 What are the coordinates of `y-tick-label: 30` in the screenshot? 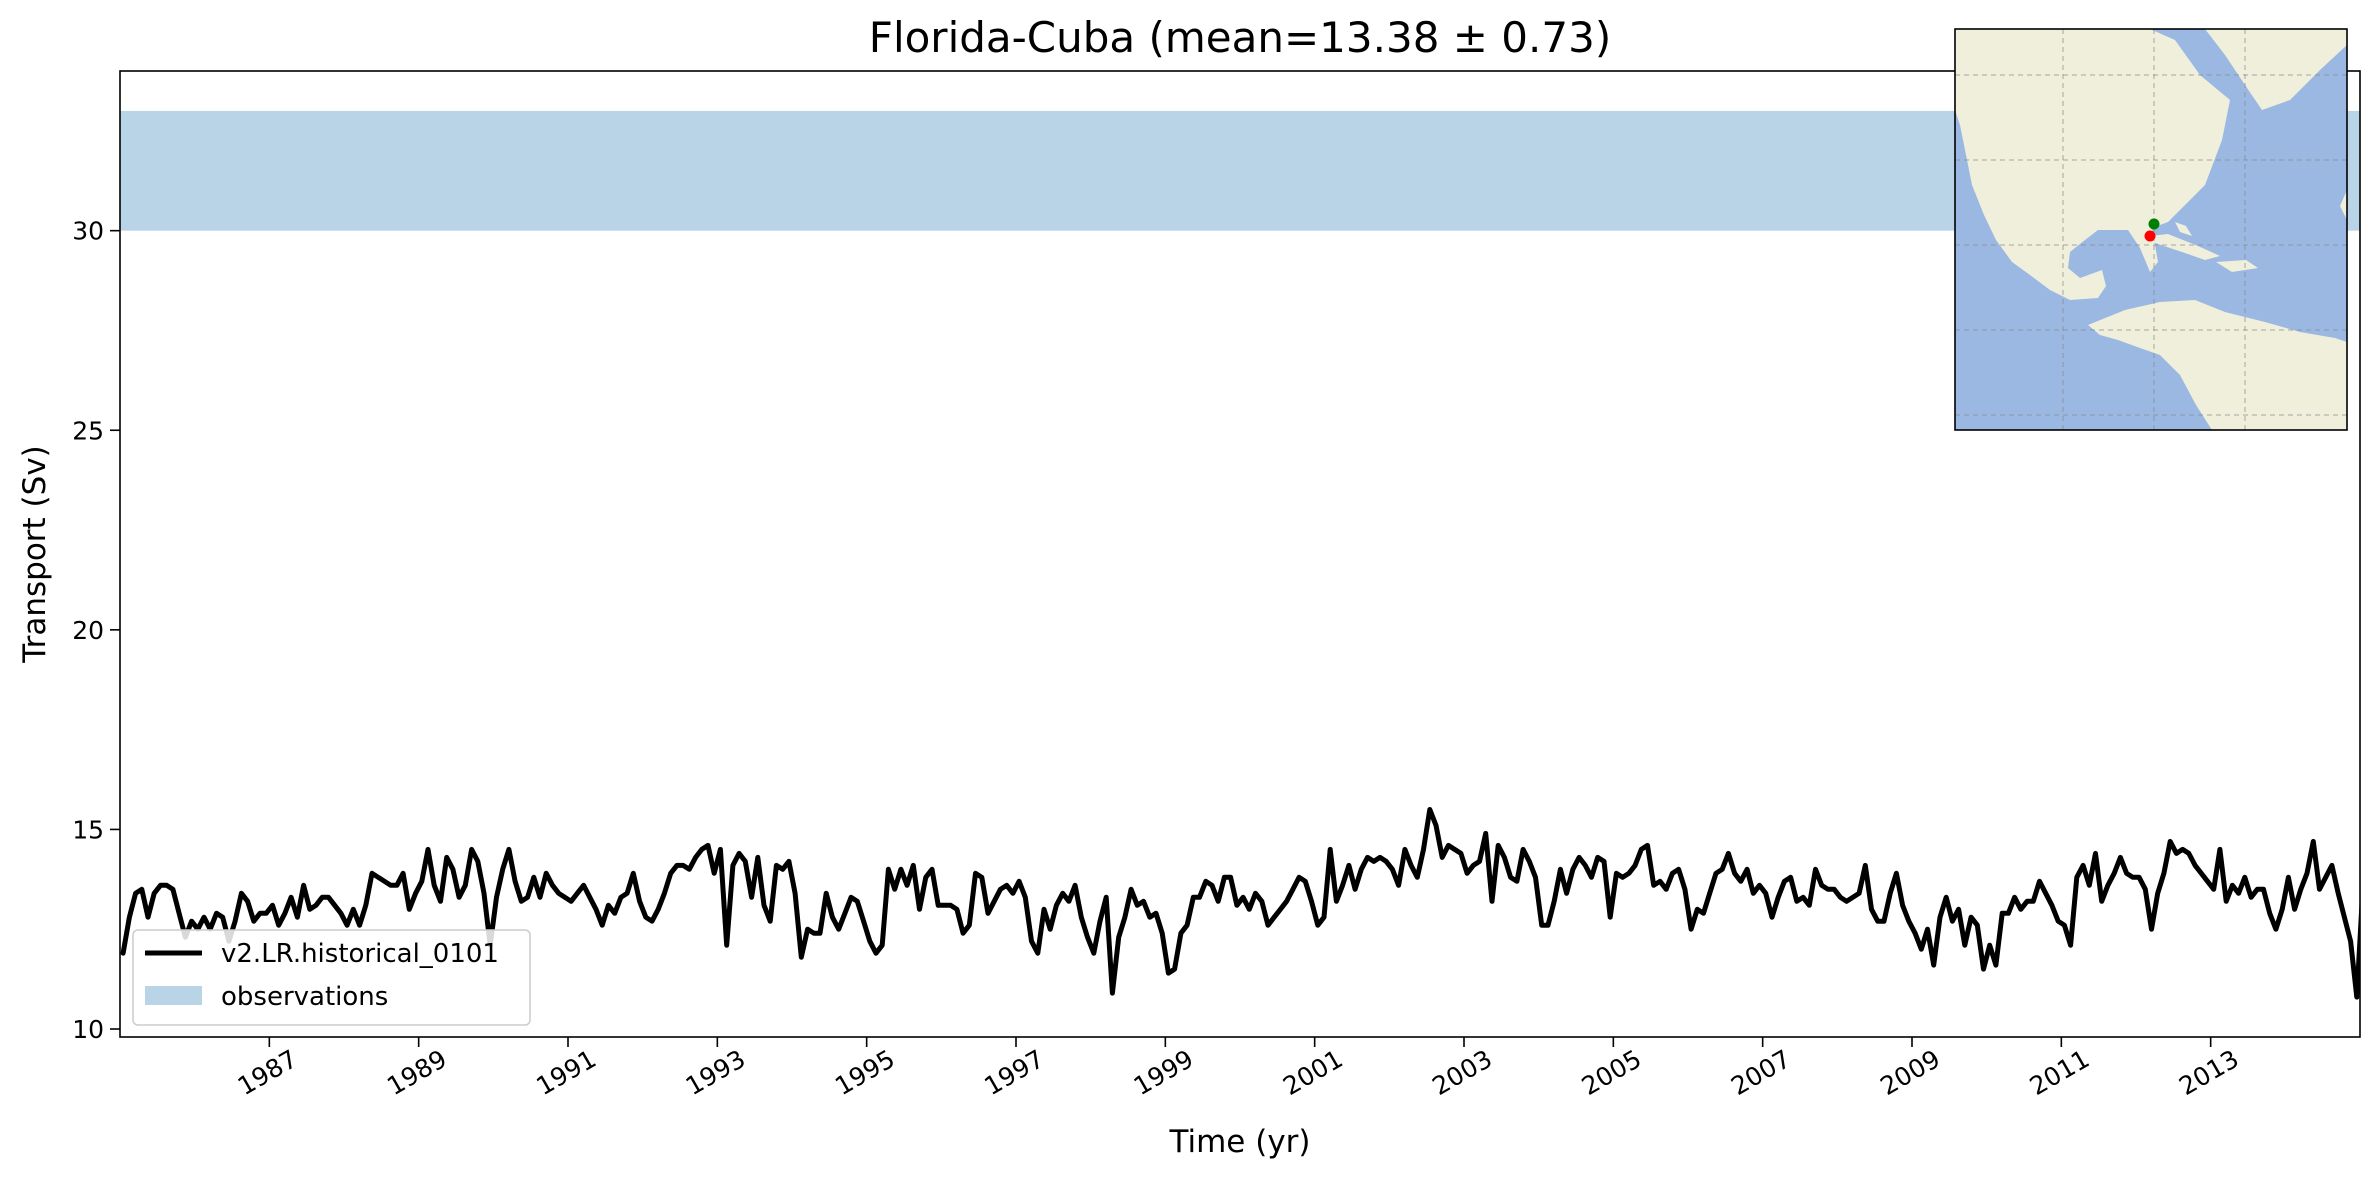 It's located at (88, 231).